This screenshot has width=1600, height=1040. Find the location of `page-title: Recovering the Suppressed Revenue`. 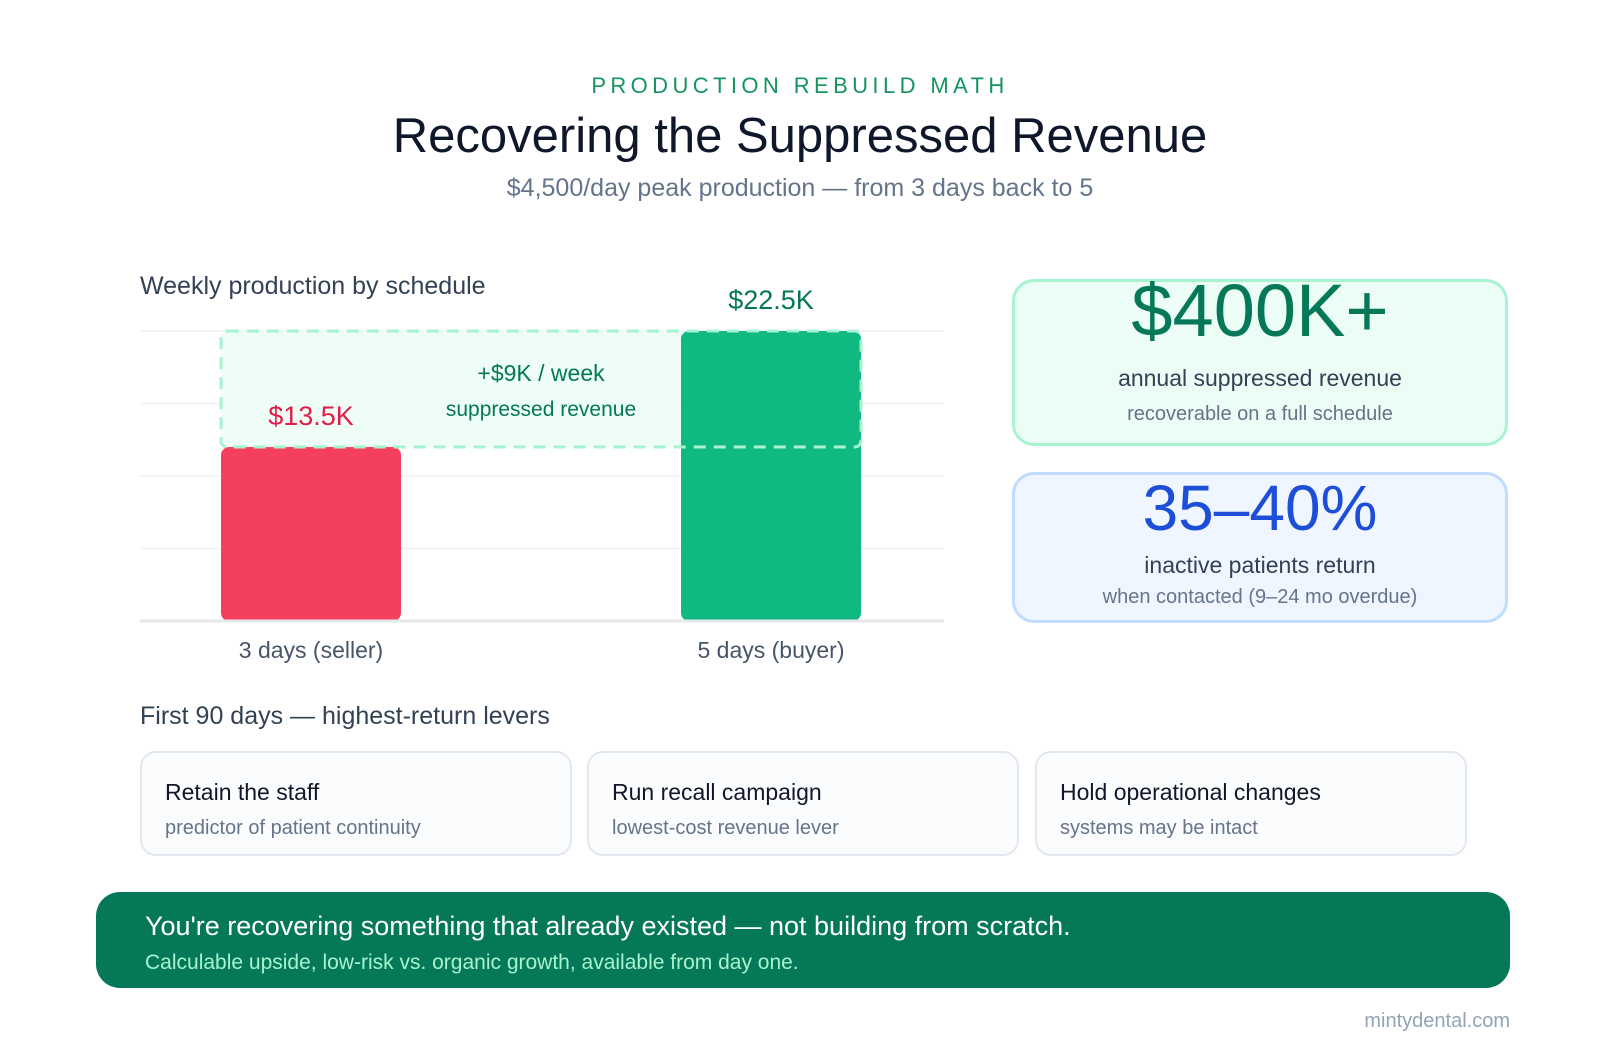

page-title: Recovering the Suppressed Revenue is located at coordinates (800, 136).